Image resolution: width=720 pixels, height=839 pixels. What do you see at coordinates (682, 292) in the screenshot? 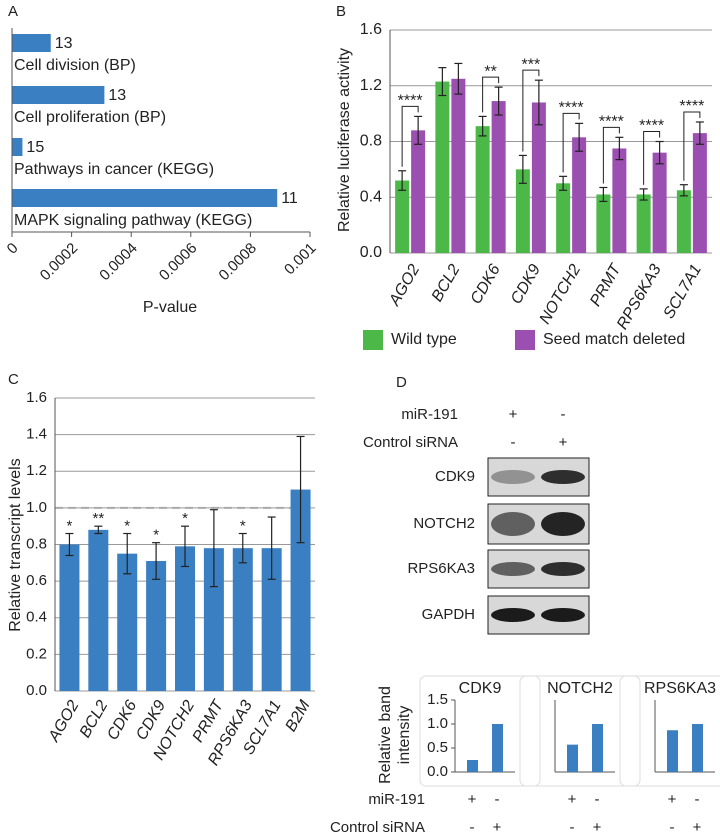
I see `x-tick-label: SCL7A1` at bounding box center [682, 292].